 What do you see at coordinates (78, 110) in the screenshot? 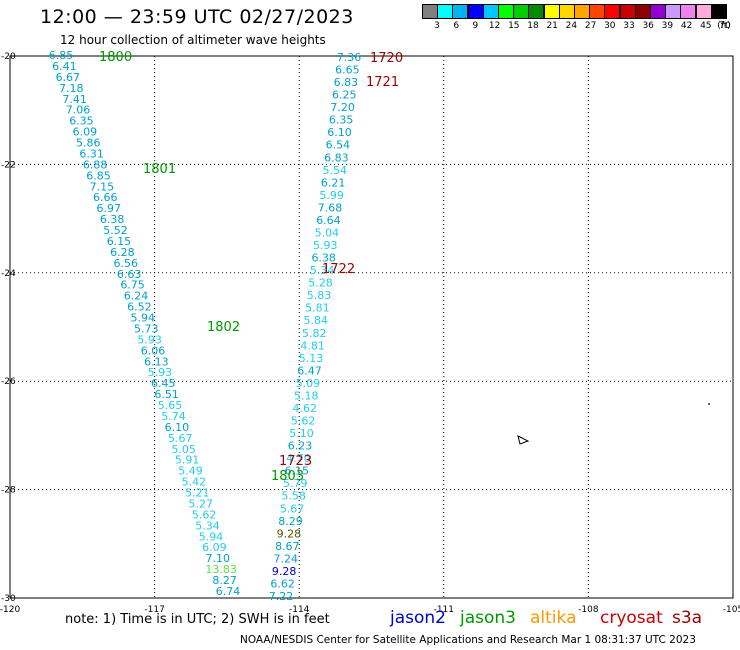
I see `wave-height-value: 7.06` at bounding box center [78, 110].